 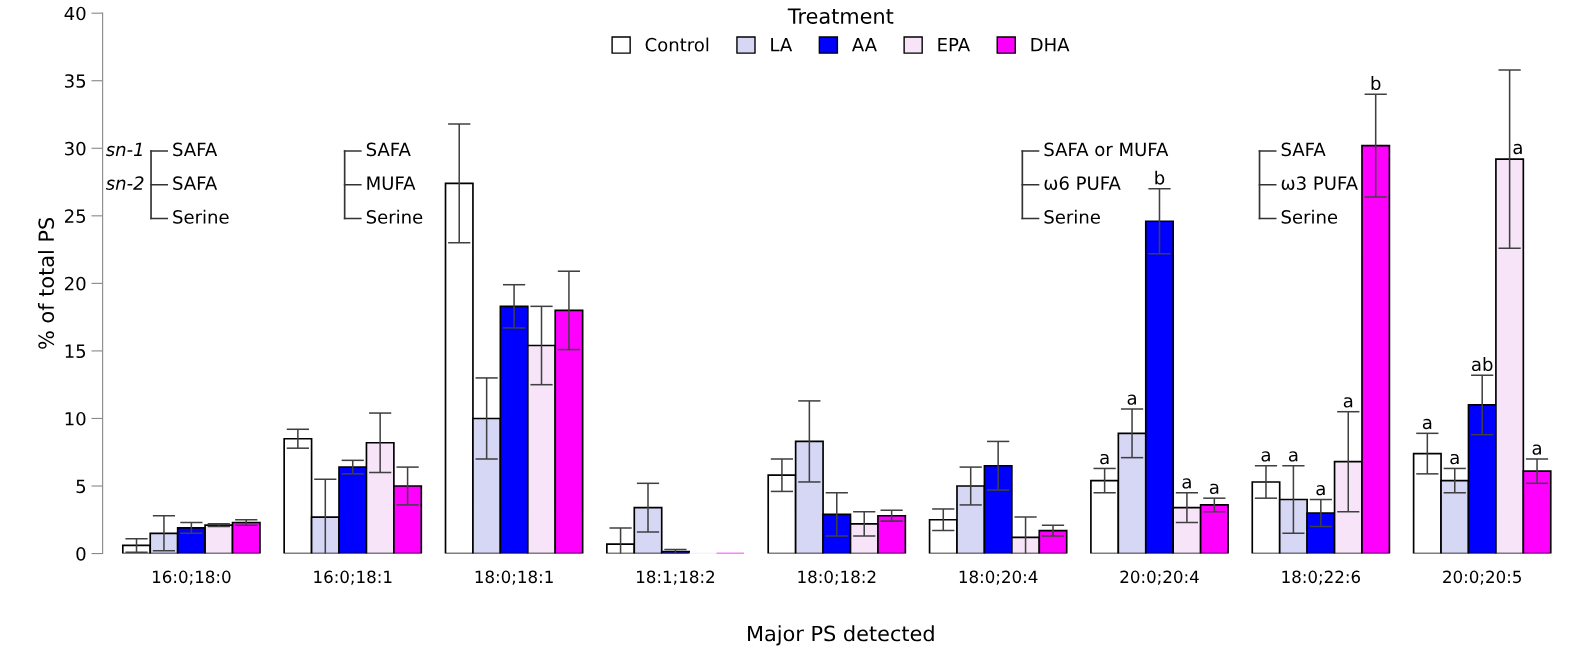 What do you see at coordinates (840, 16) in the screenshot?
I see `legend-title: Treatment` at bounding box center [840, 16].